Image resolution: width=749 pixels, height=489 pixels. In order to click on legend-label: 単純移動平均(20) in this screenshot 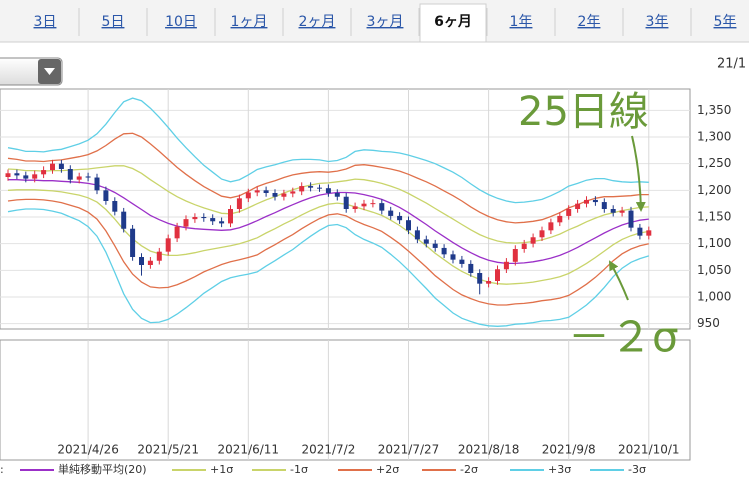, I will do `click(102, 469)`.